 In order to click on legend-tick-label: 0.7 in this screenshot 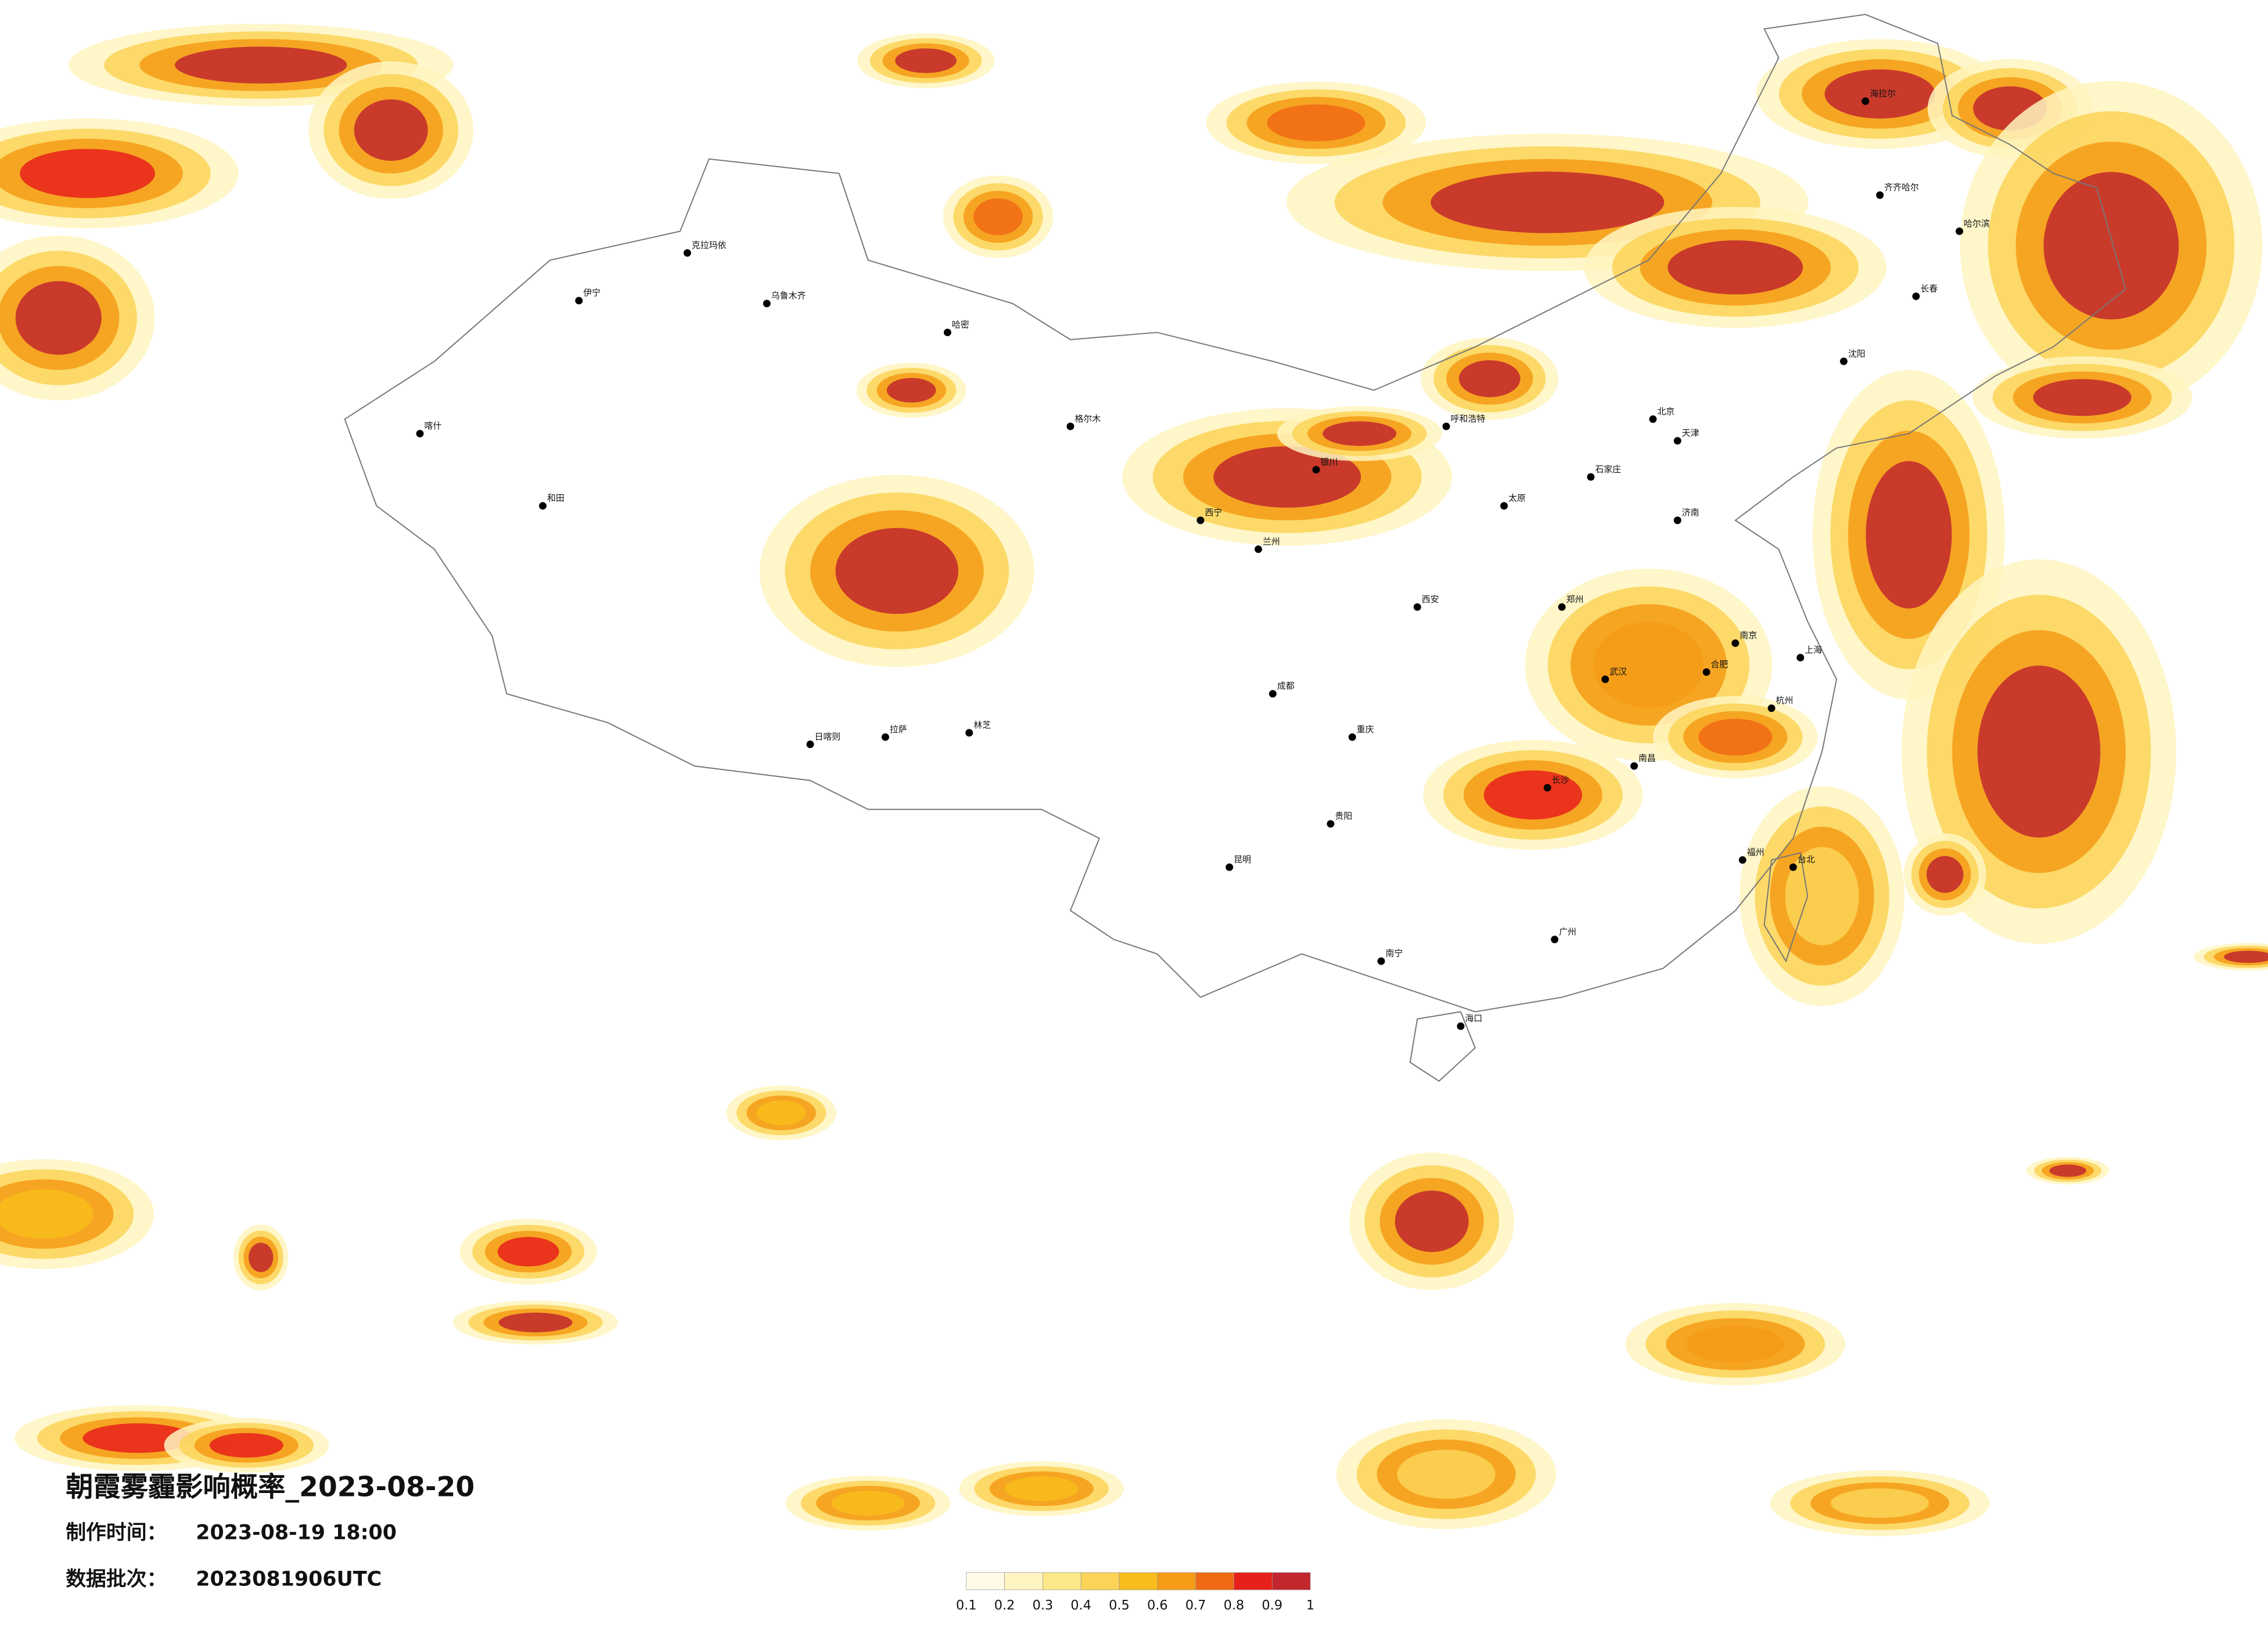, I will do `click(1195, 1606)`.